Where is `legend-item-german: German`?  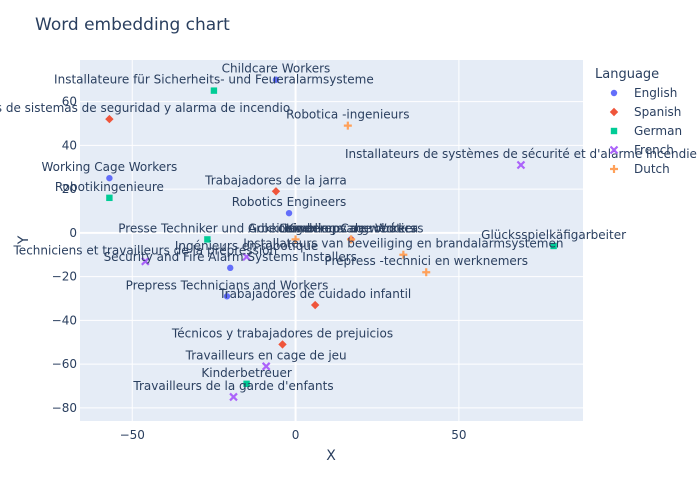 legend-item-german: German is located at coordinates (646, 131).